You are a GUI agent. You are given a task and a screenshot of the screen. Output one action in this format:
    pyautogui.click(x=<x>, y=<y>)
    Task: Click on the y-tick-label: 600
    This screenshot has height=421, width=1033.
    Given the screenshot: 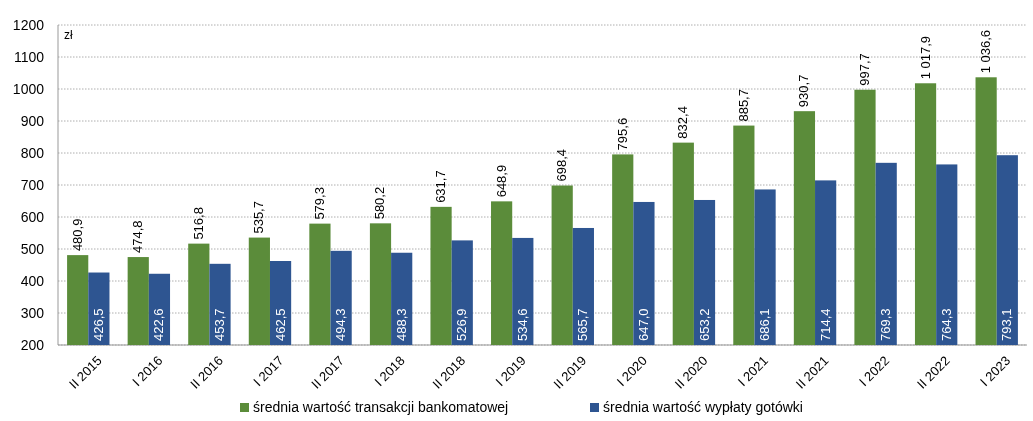 What is the action you would take?
    pyautogui.click(x=32, y=216)
    